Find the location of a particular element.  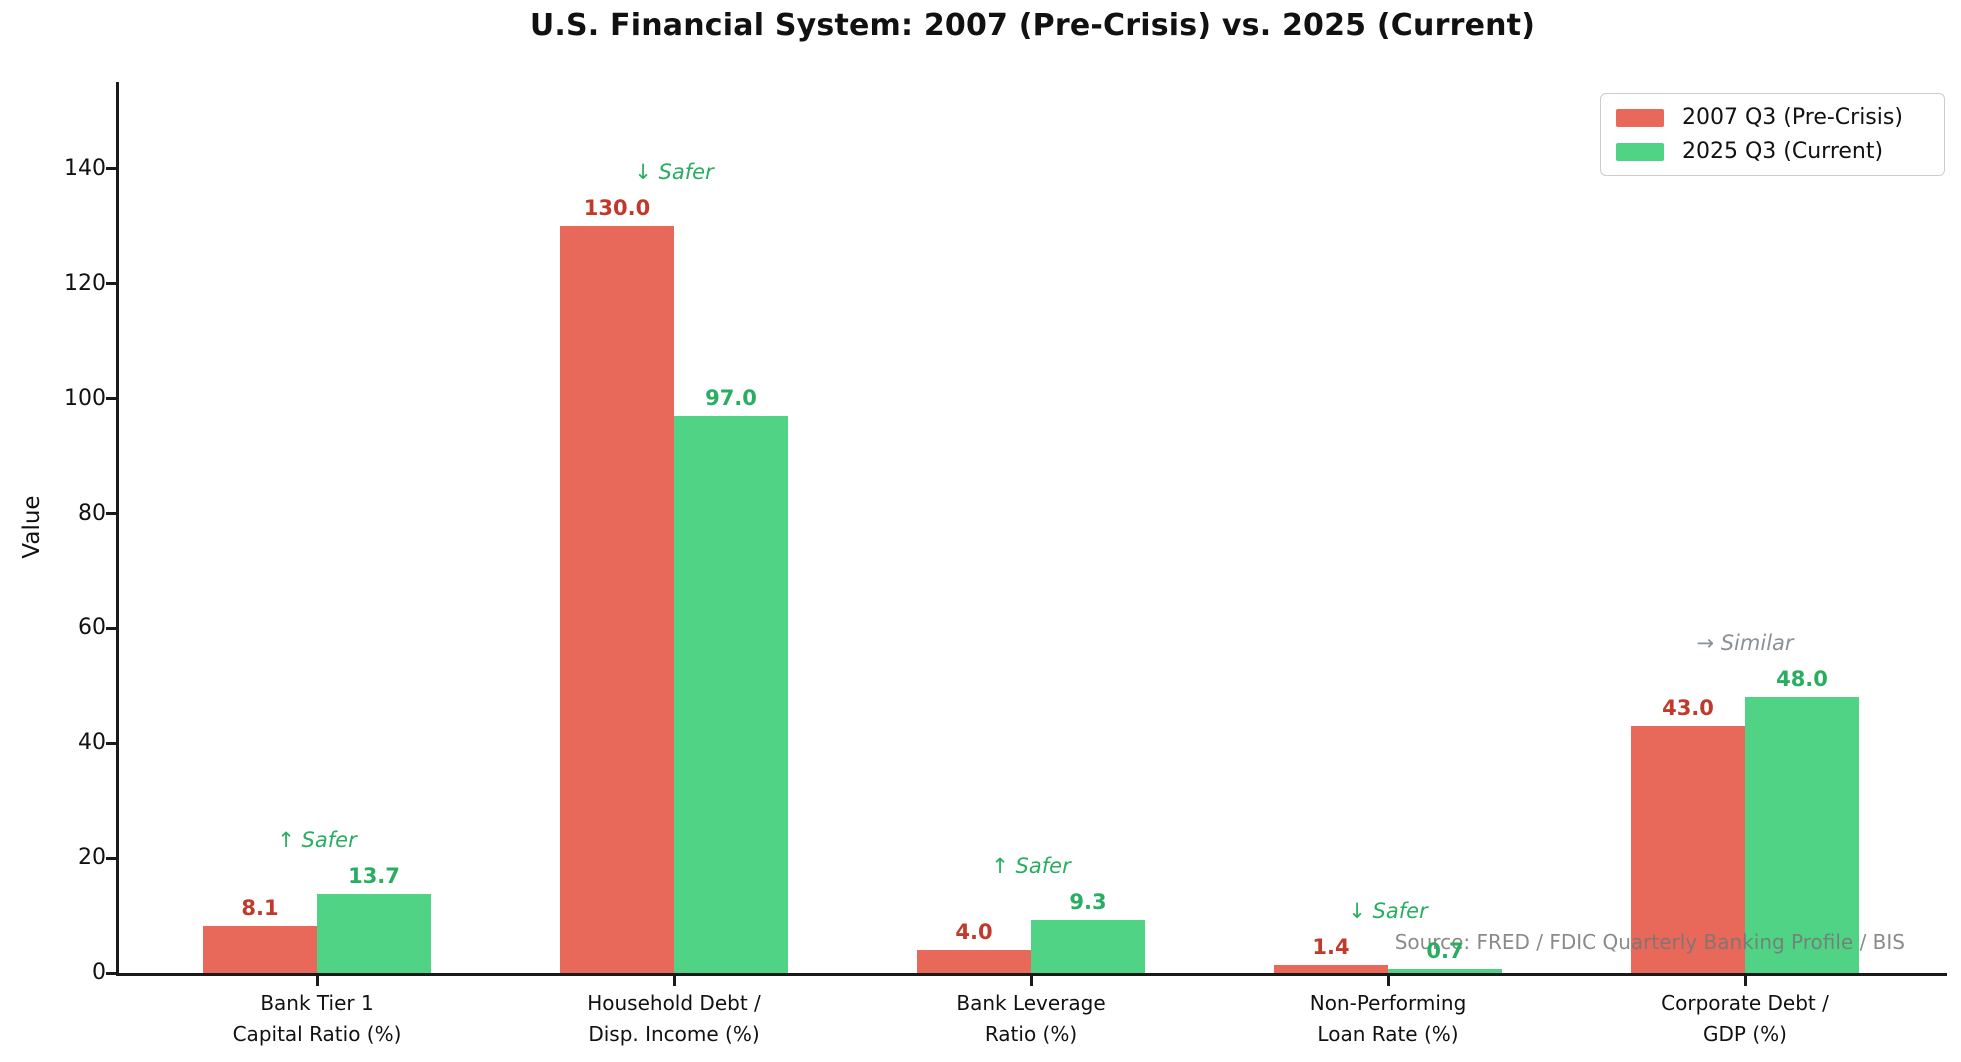

bar-value-label: 13.7 is located at coordinates (374, 876).